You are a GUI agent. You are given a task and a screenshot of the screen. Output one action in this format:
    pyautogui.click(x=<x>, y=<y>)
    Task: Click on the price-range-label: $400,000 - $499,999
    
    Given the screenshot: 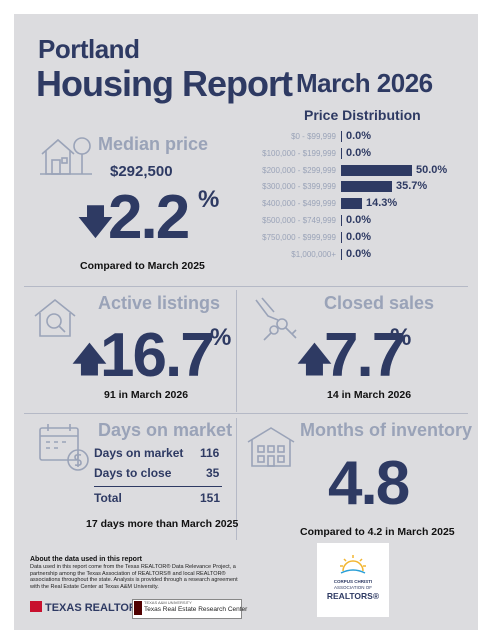 What is the action you would take?
    pyautogui.click(x=299, y=204)
    